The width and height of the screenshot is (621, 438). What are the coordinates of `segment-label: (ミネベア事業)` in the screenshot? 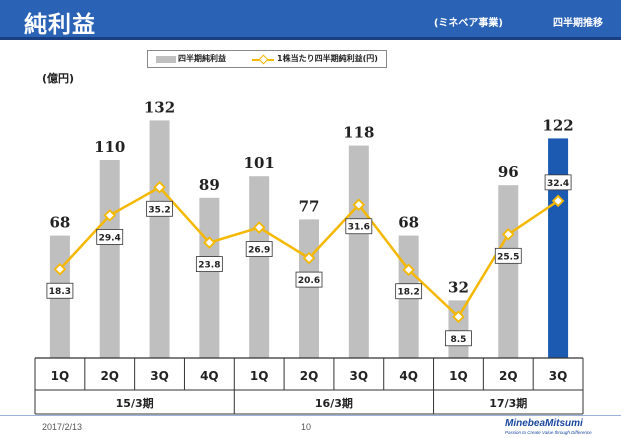 It's located at (468, 23).